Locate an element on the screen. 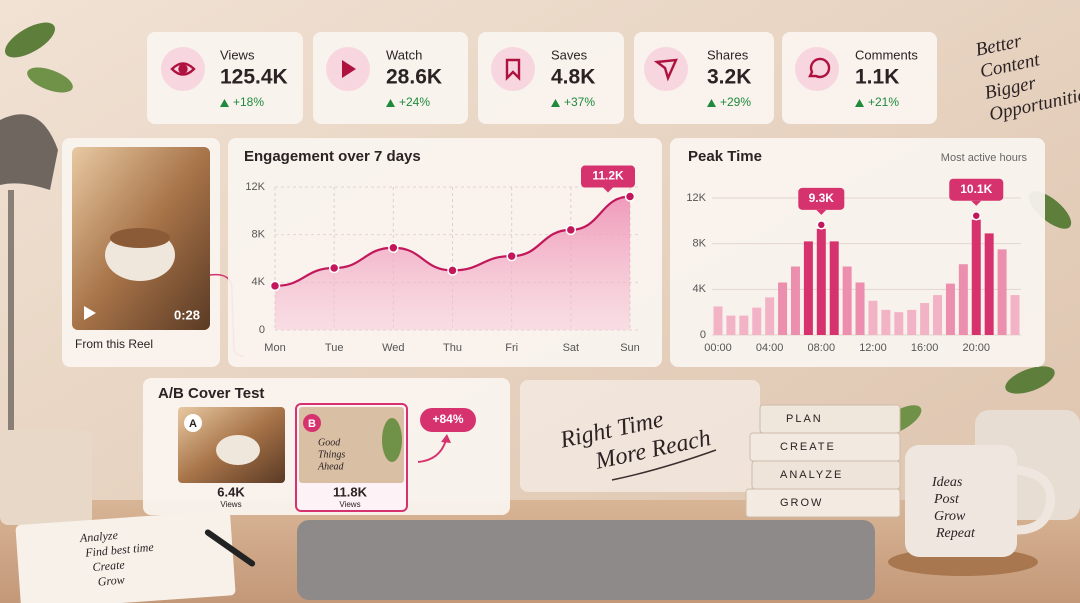 This screenshot has height=603, width=1080. books: PLAN CREATE ANALYZE GROW is located at coordinates (823, 461).